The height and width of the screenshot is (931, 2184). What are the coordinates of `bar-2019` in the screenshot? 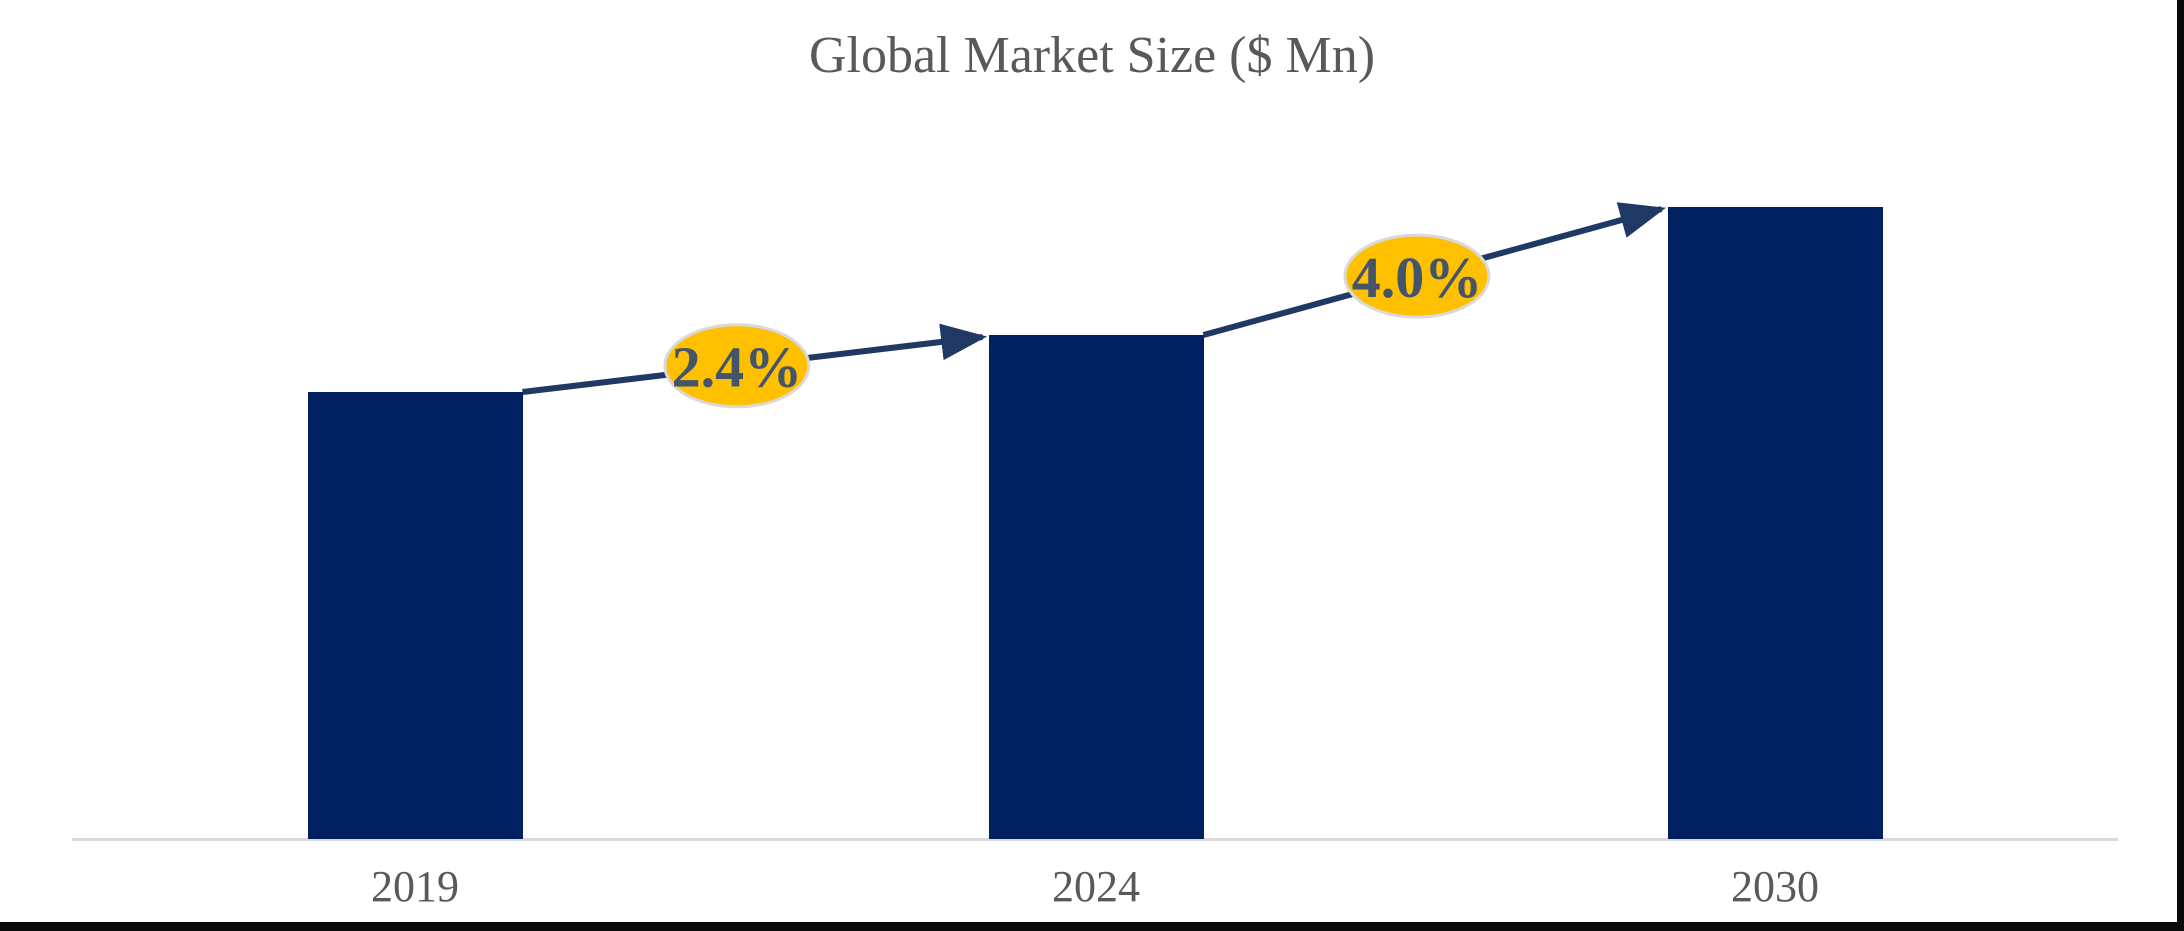 It's located at (415, 615).